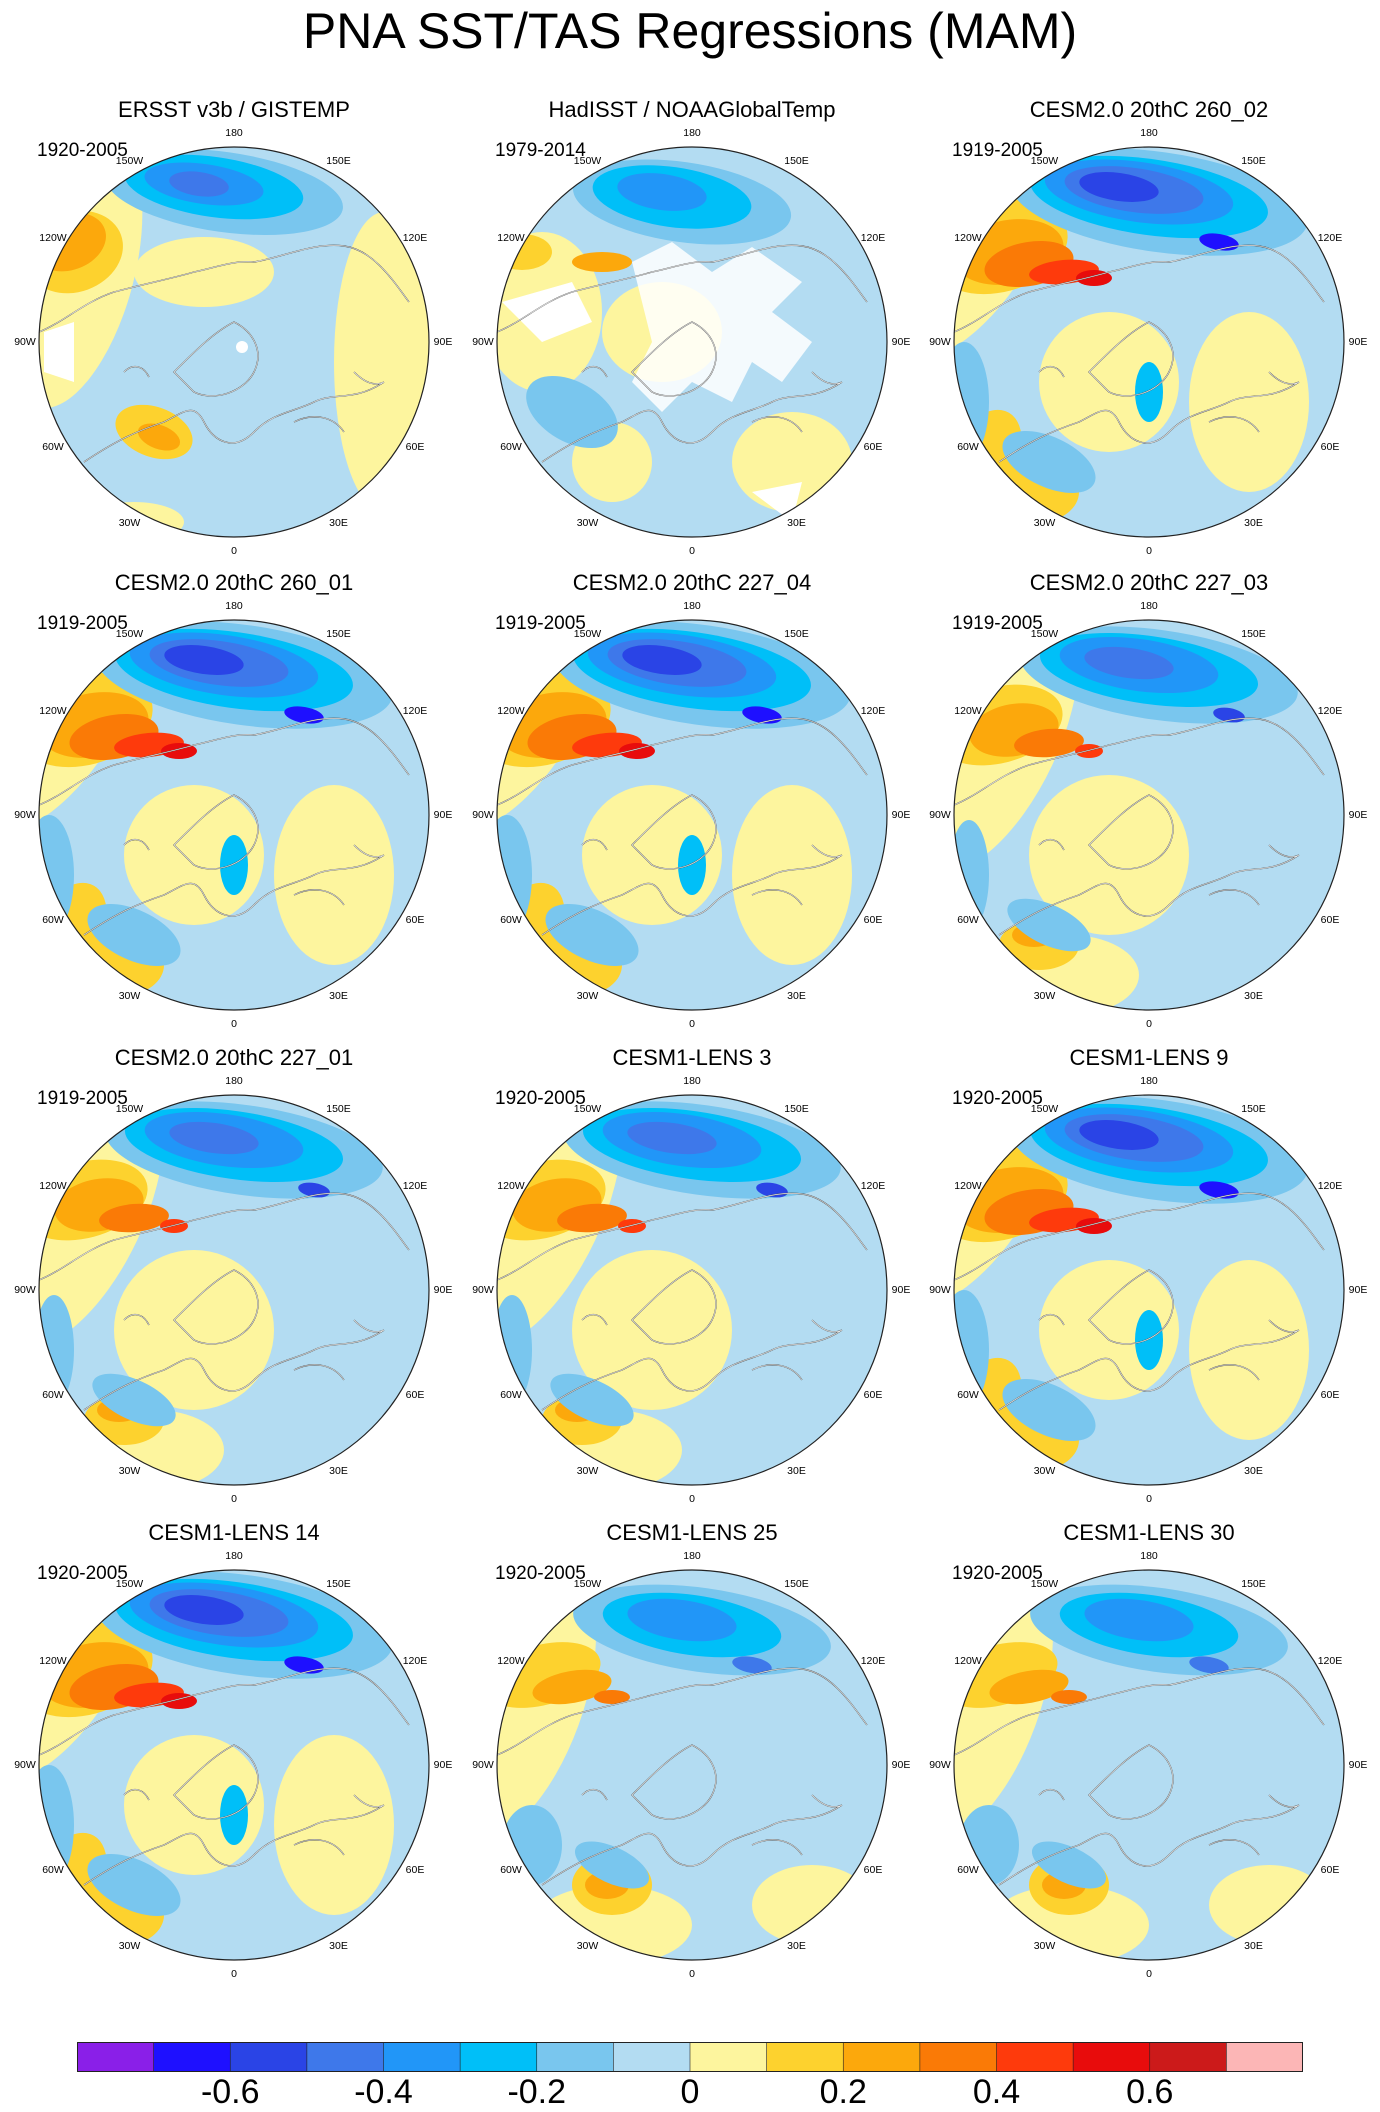 The width and height of the screenshot is (1380, 2112). I want to click on panel-title: CESM1-LENS 25, so click(692, 1532).